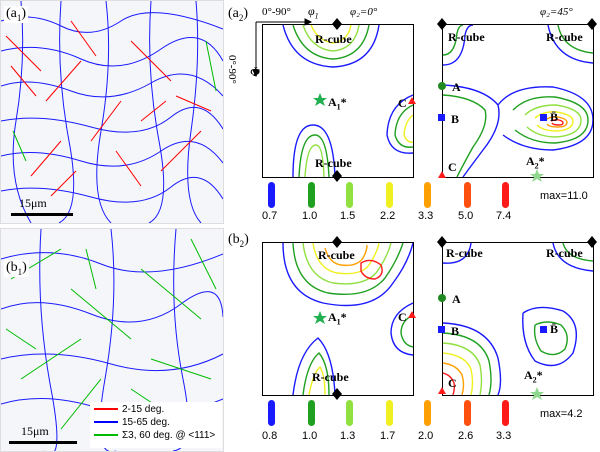 The height and width of the screenshot is (452, 600). Describe the element at coordinates (43, 442) in the screenshot. I see `scale-bar-b` at that location.